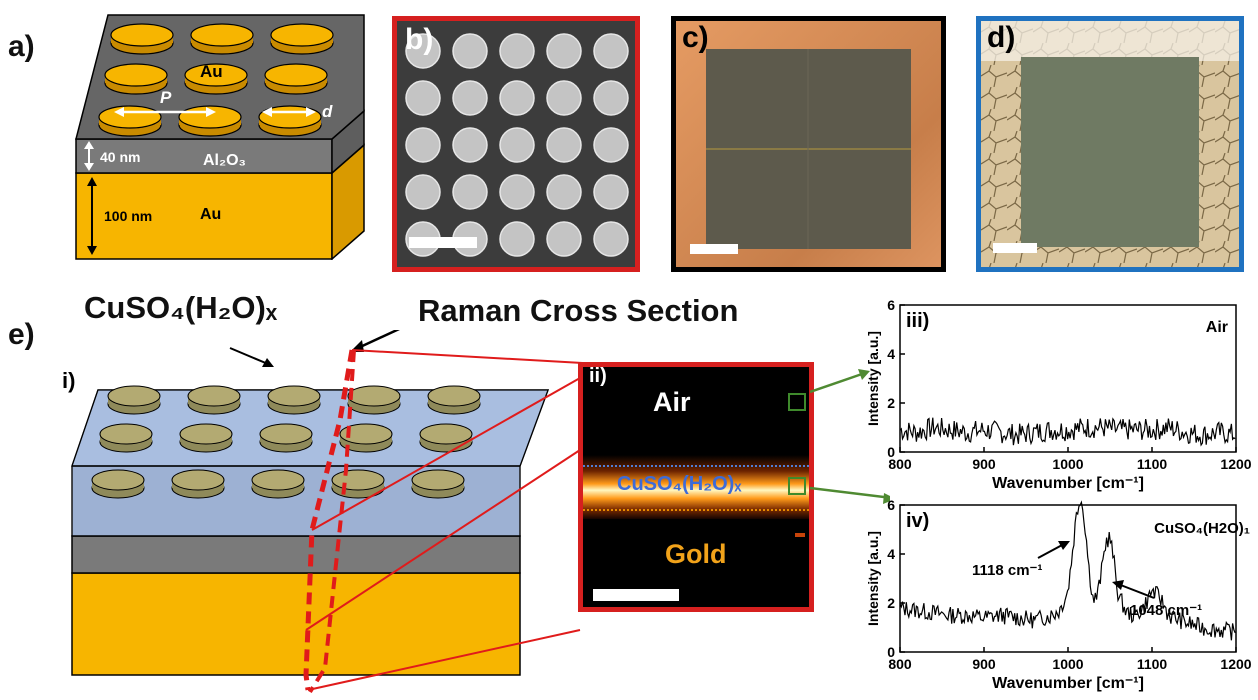 The width and height of the screenshot is (1258, 700). I want to click on panel-a-schematic: P d Au 40 nm Al₂O₃ 100 nm Au, so click(220, 137).